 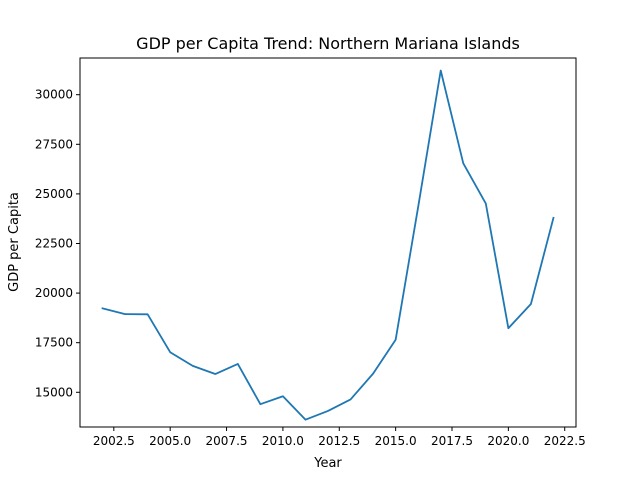 I want to click on x-tick-label: 2022.5, so click(x=565, y=441).